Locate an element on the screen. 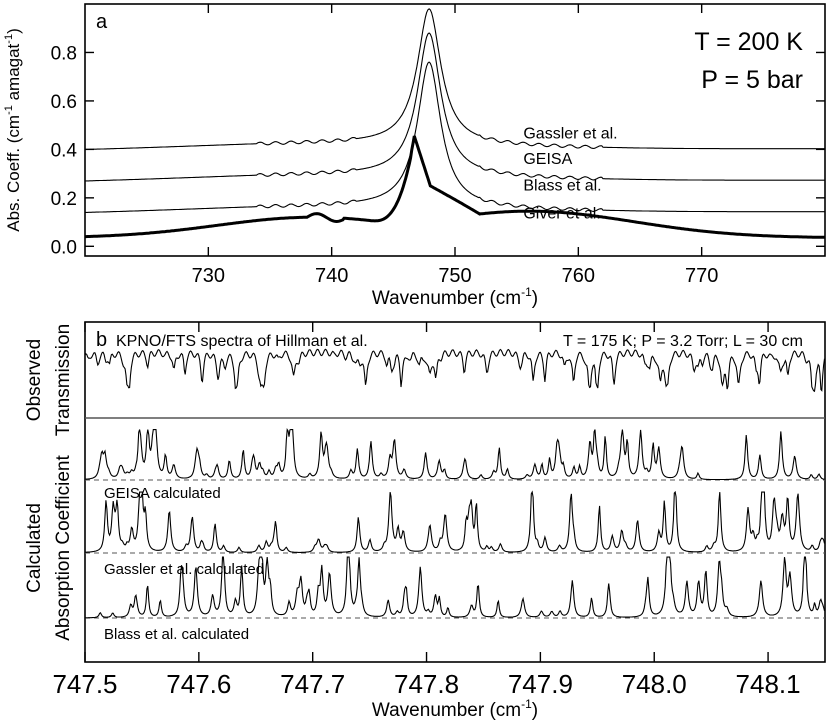 Image resolution: width=830 pixels, height=722 pixels. panel-a-series-name: Blass et al. is located at coordinates (562, 186).